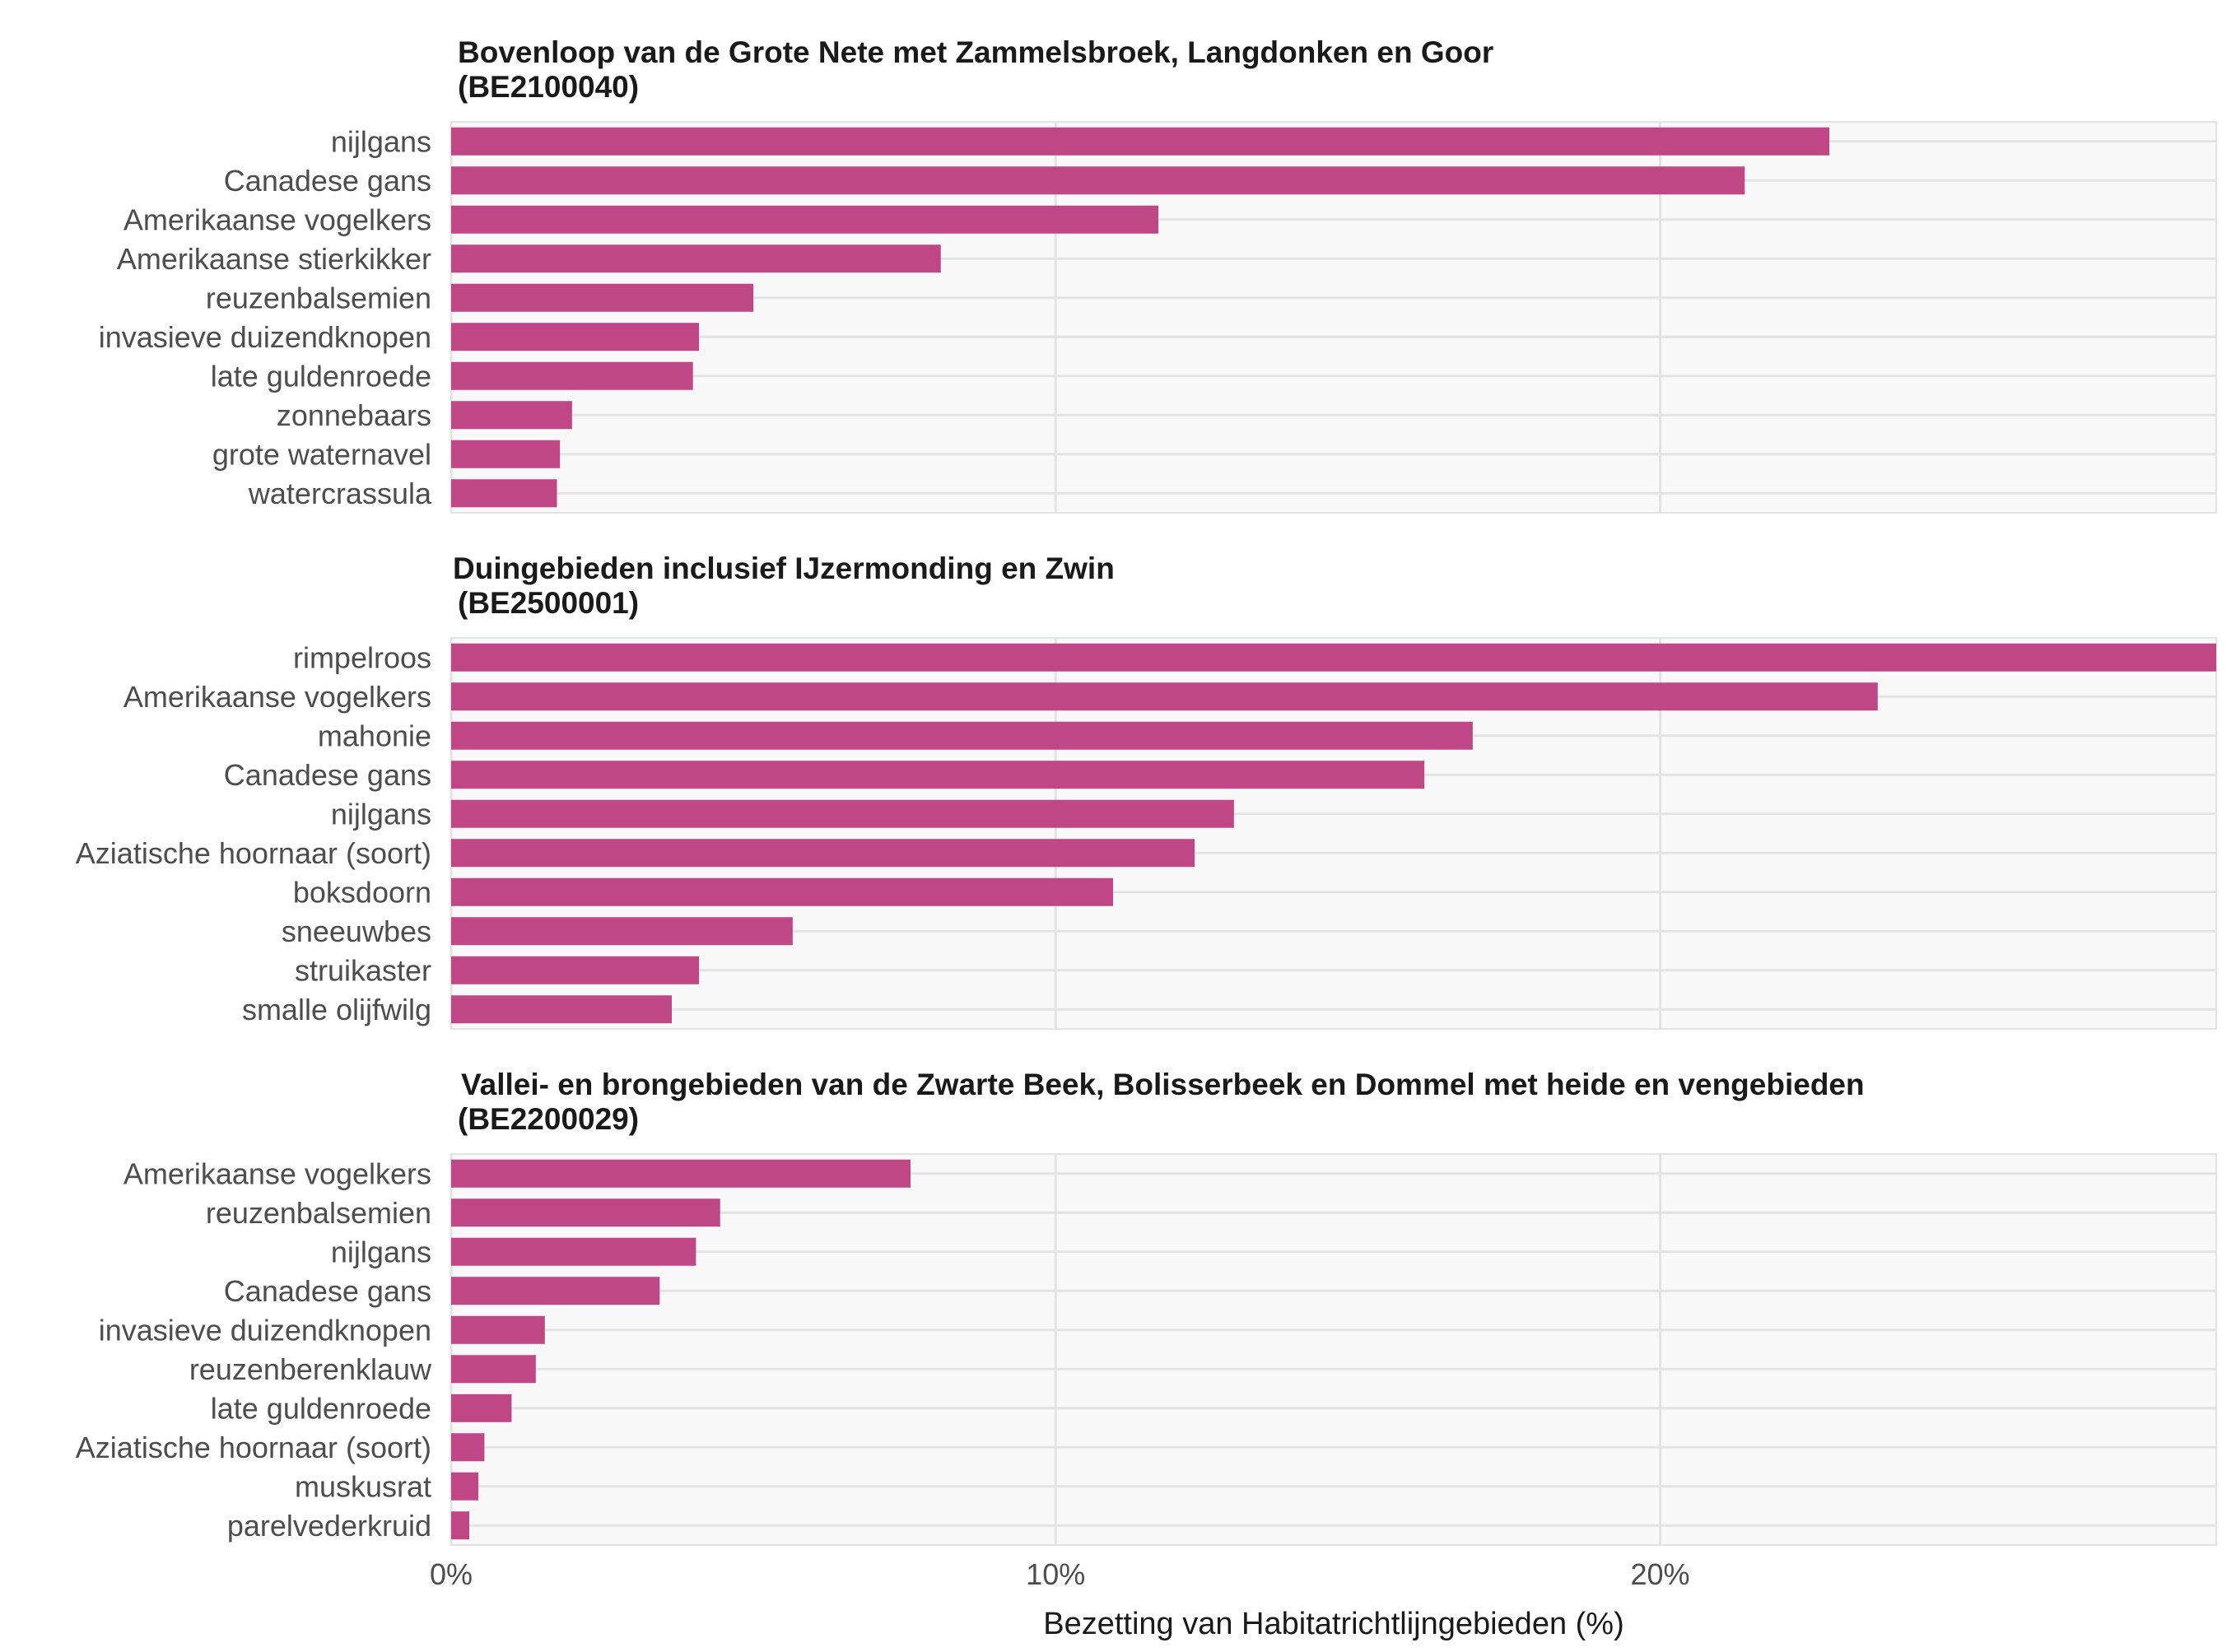  I want to click on category-label: rimpelroos, so click(362, 657).